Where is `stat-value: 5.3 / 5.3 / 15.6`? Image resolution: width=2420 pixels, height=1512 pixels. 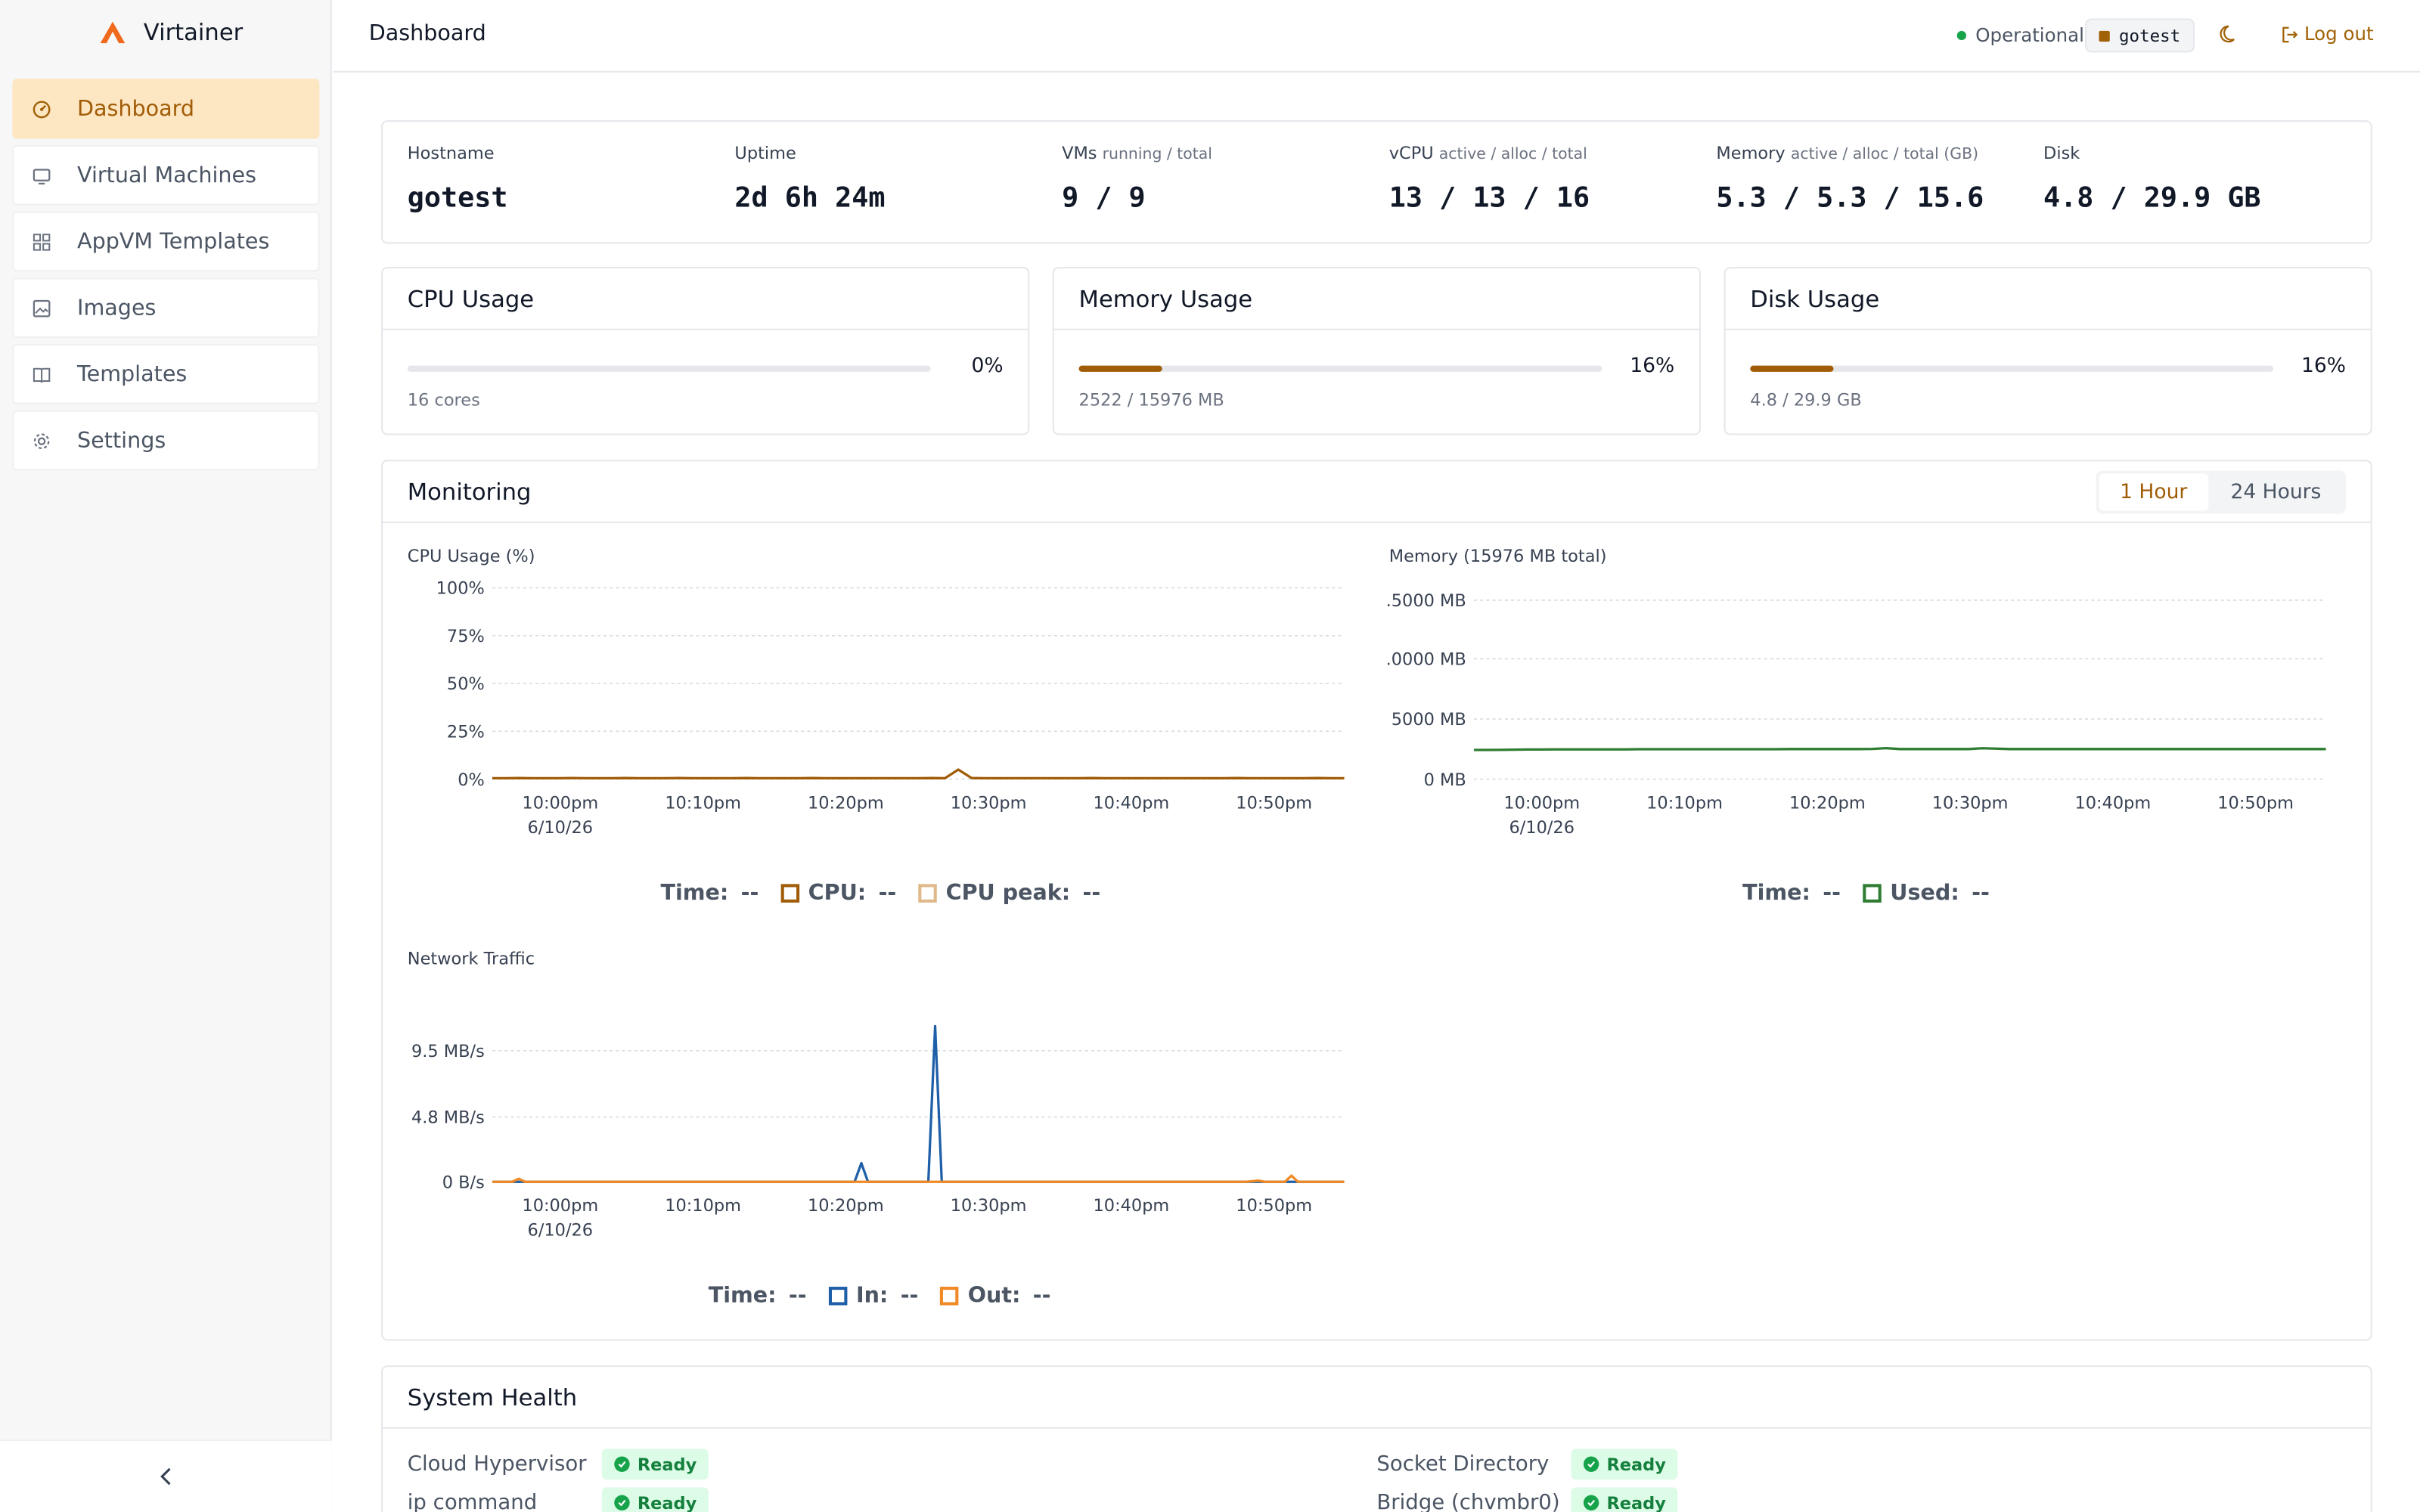 stat-value: 5.3 / 5.3 / 15.6 is located at coordinates (1850, 198).